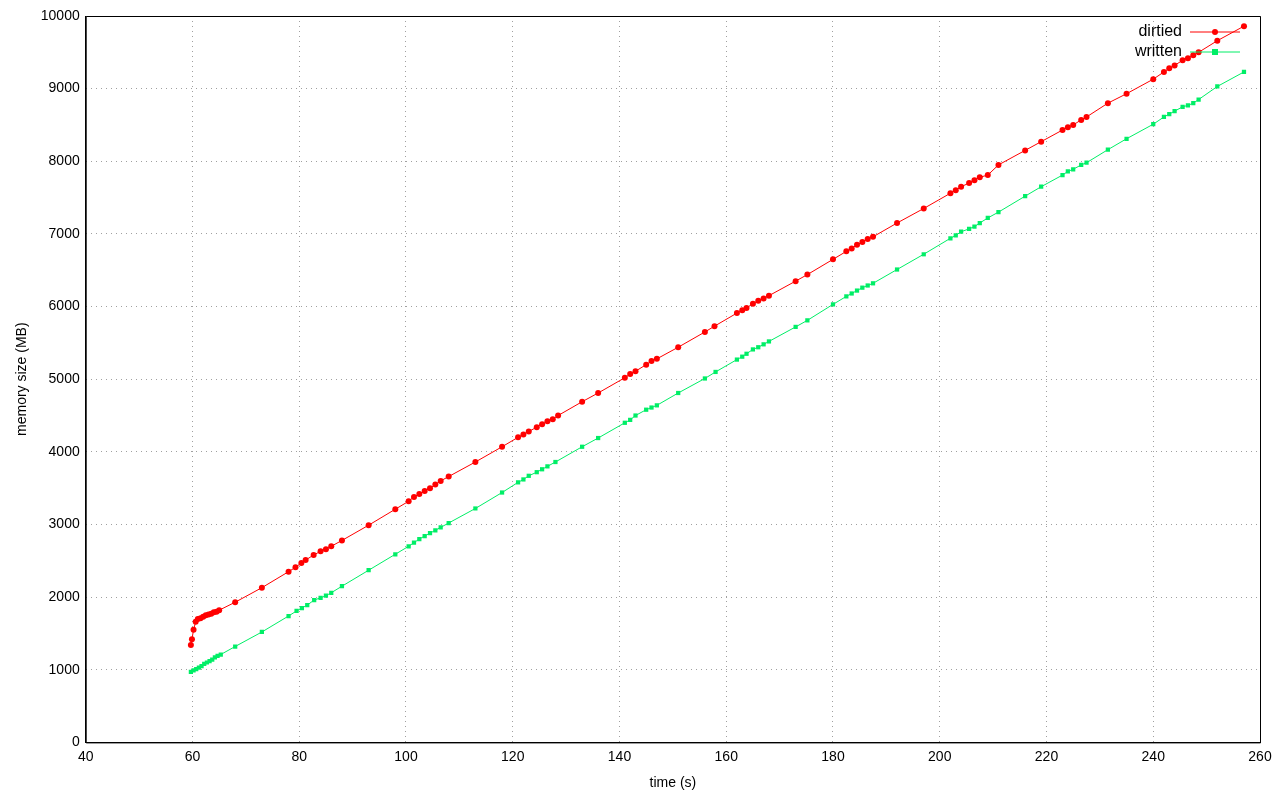  Describe the element at coordinates (940, 755) in the screenshot. I see `x-tick-label: 200` at that location.